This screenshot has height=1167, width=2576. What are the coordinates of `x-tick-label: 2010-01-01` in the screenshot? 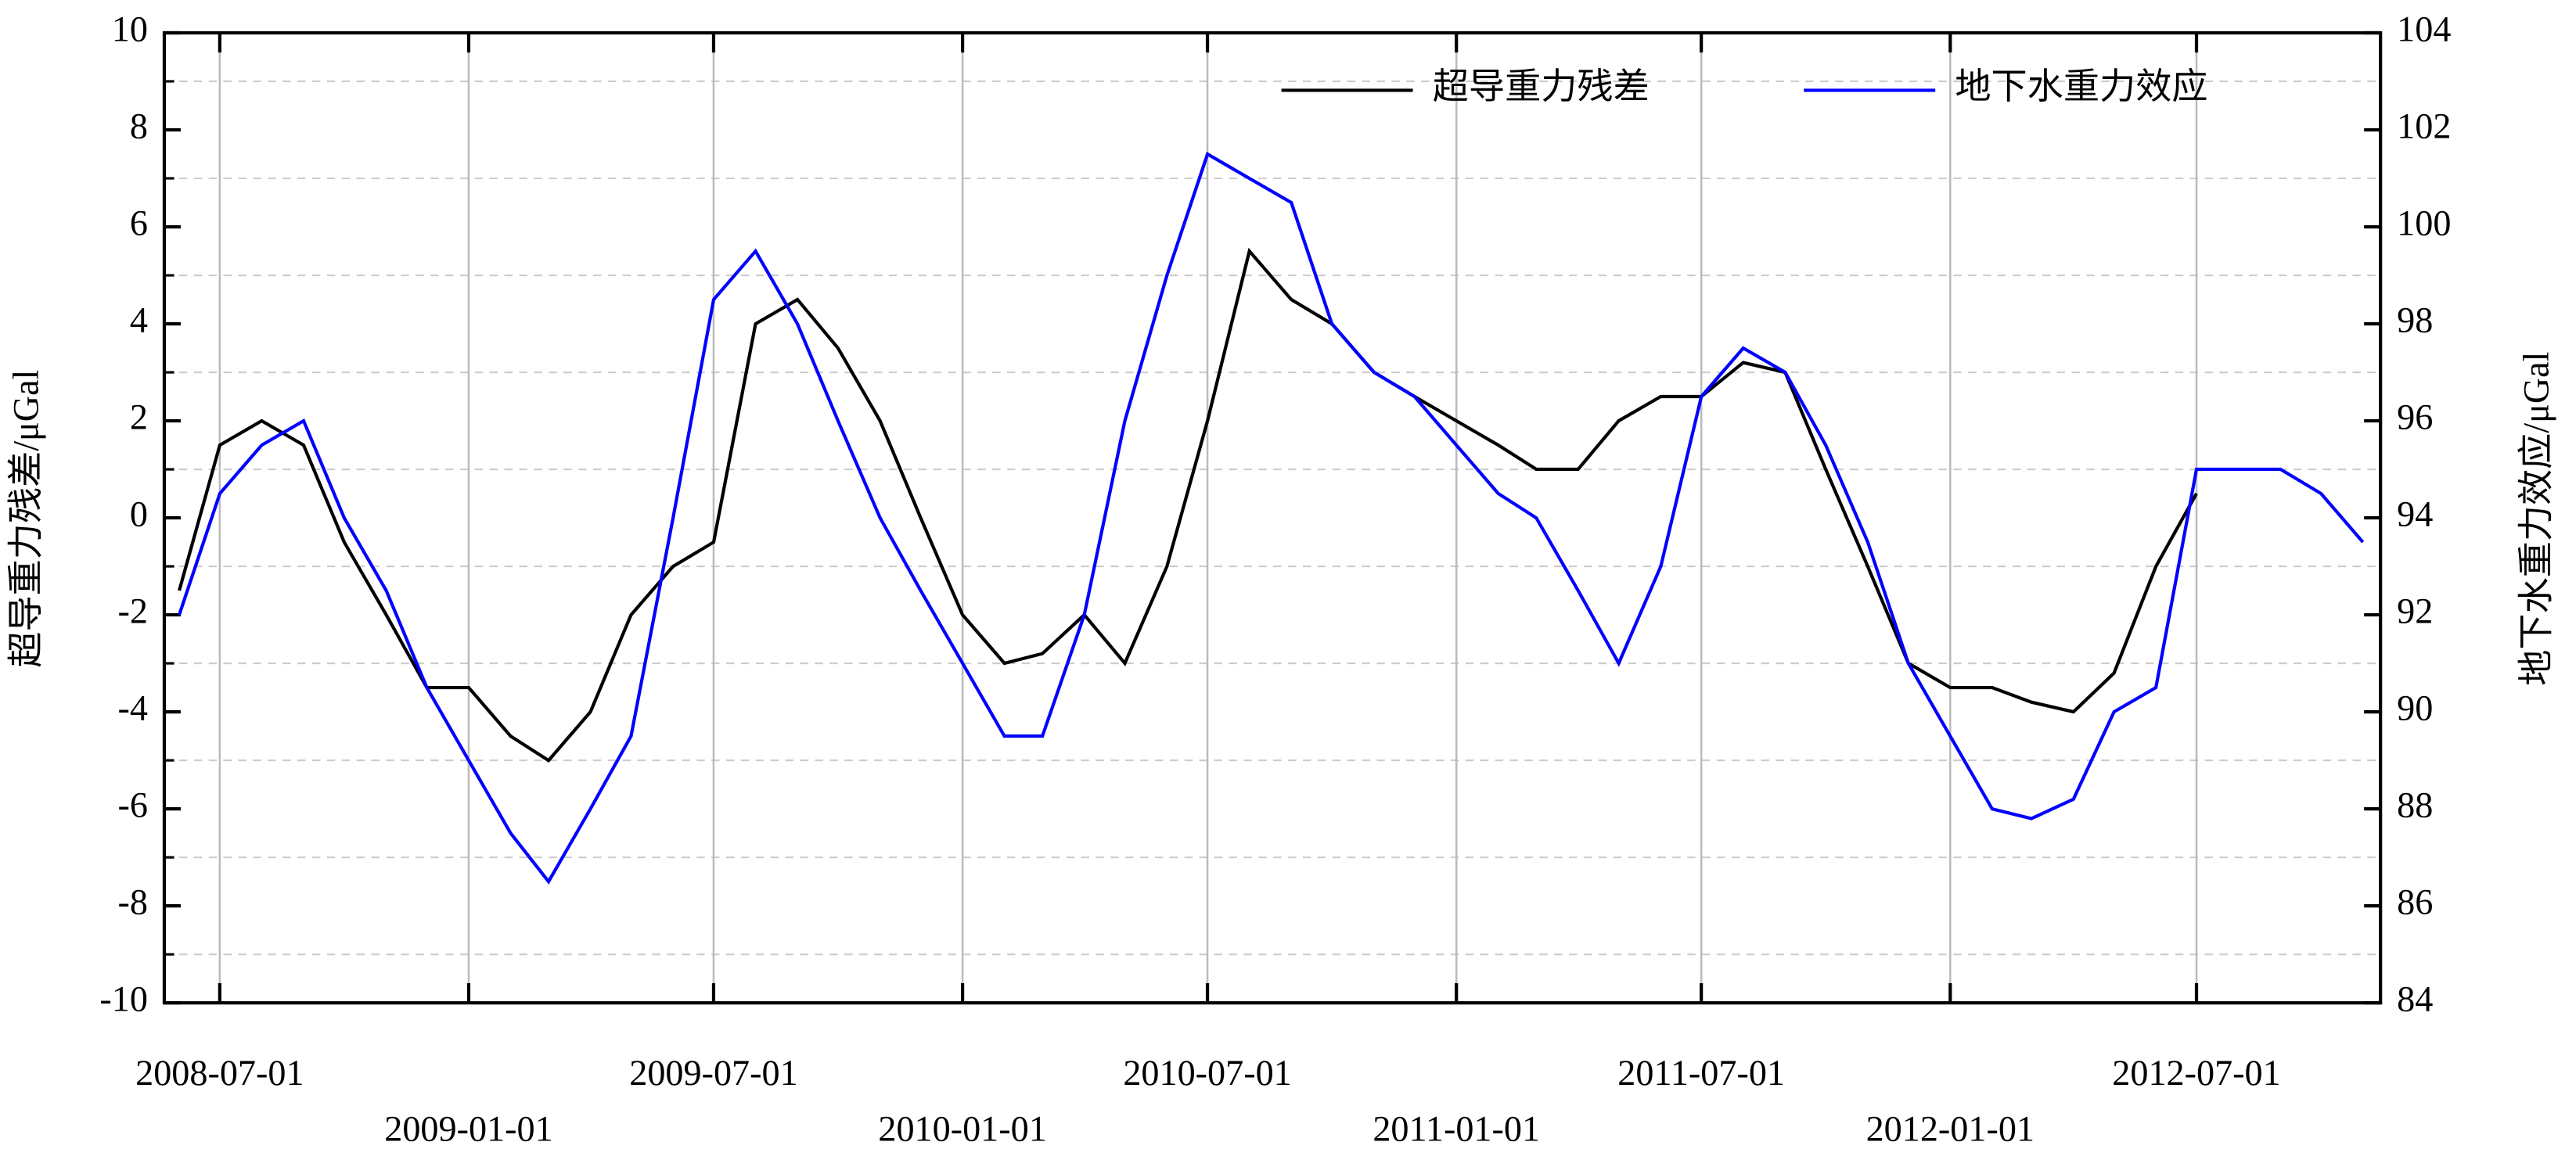 It's located at (962, 1129).